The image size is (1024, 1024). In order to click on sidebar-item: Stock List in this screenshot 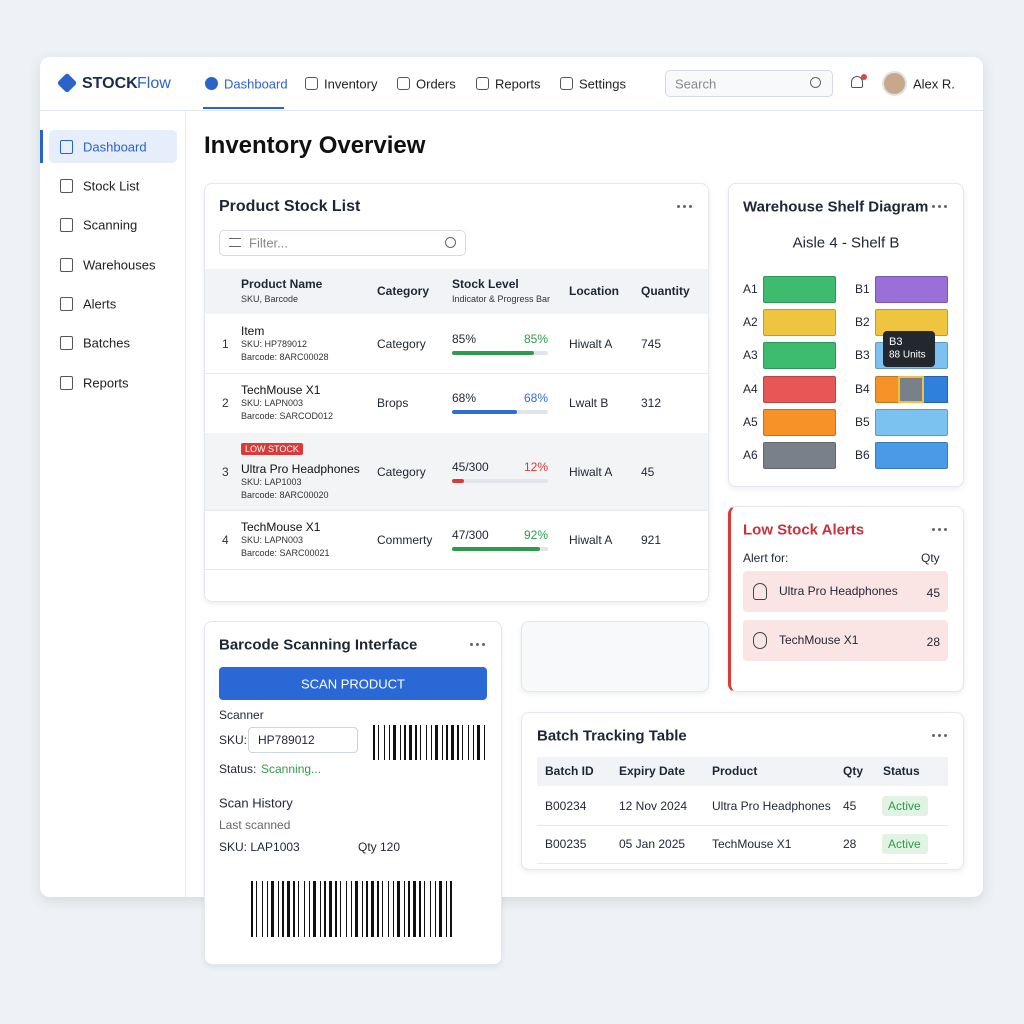, I will do `click(111, 186)`.